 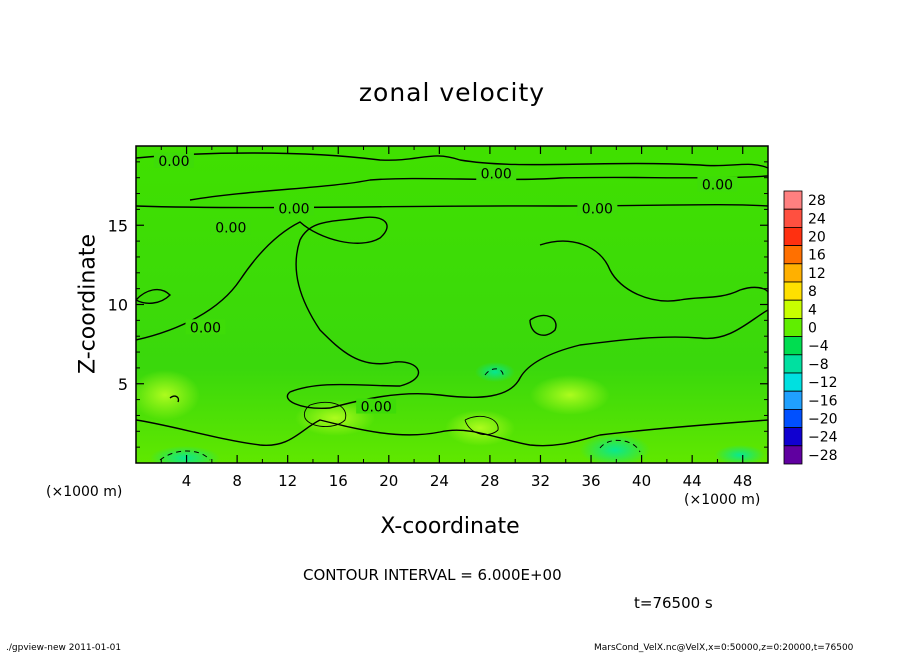 I want to click on x-tick-label: 48, so click(x=742, y=481).